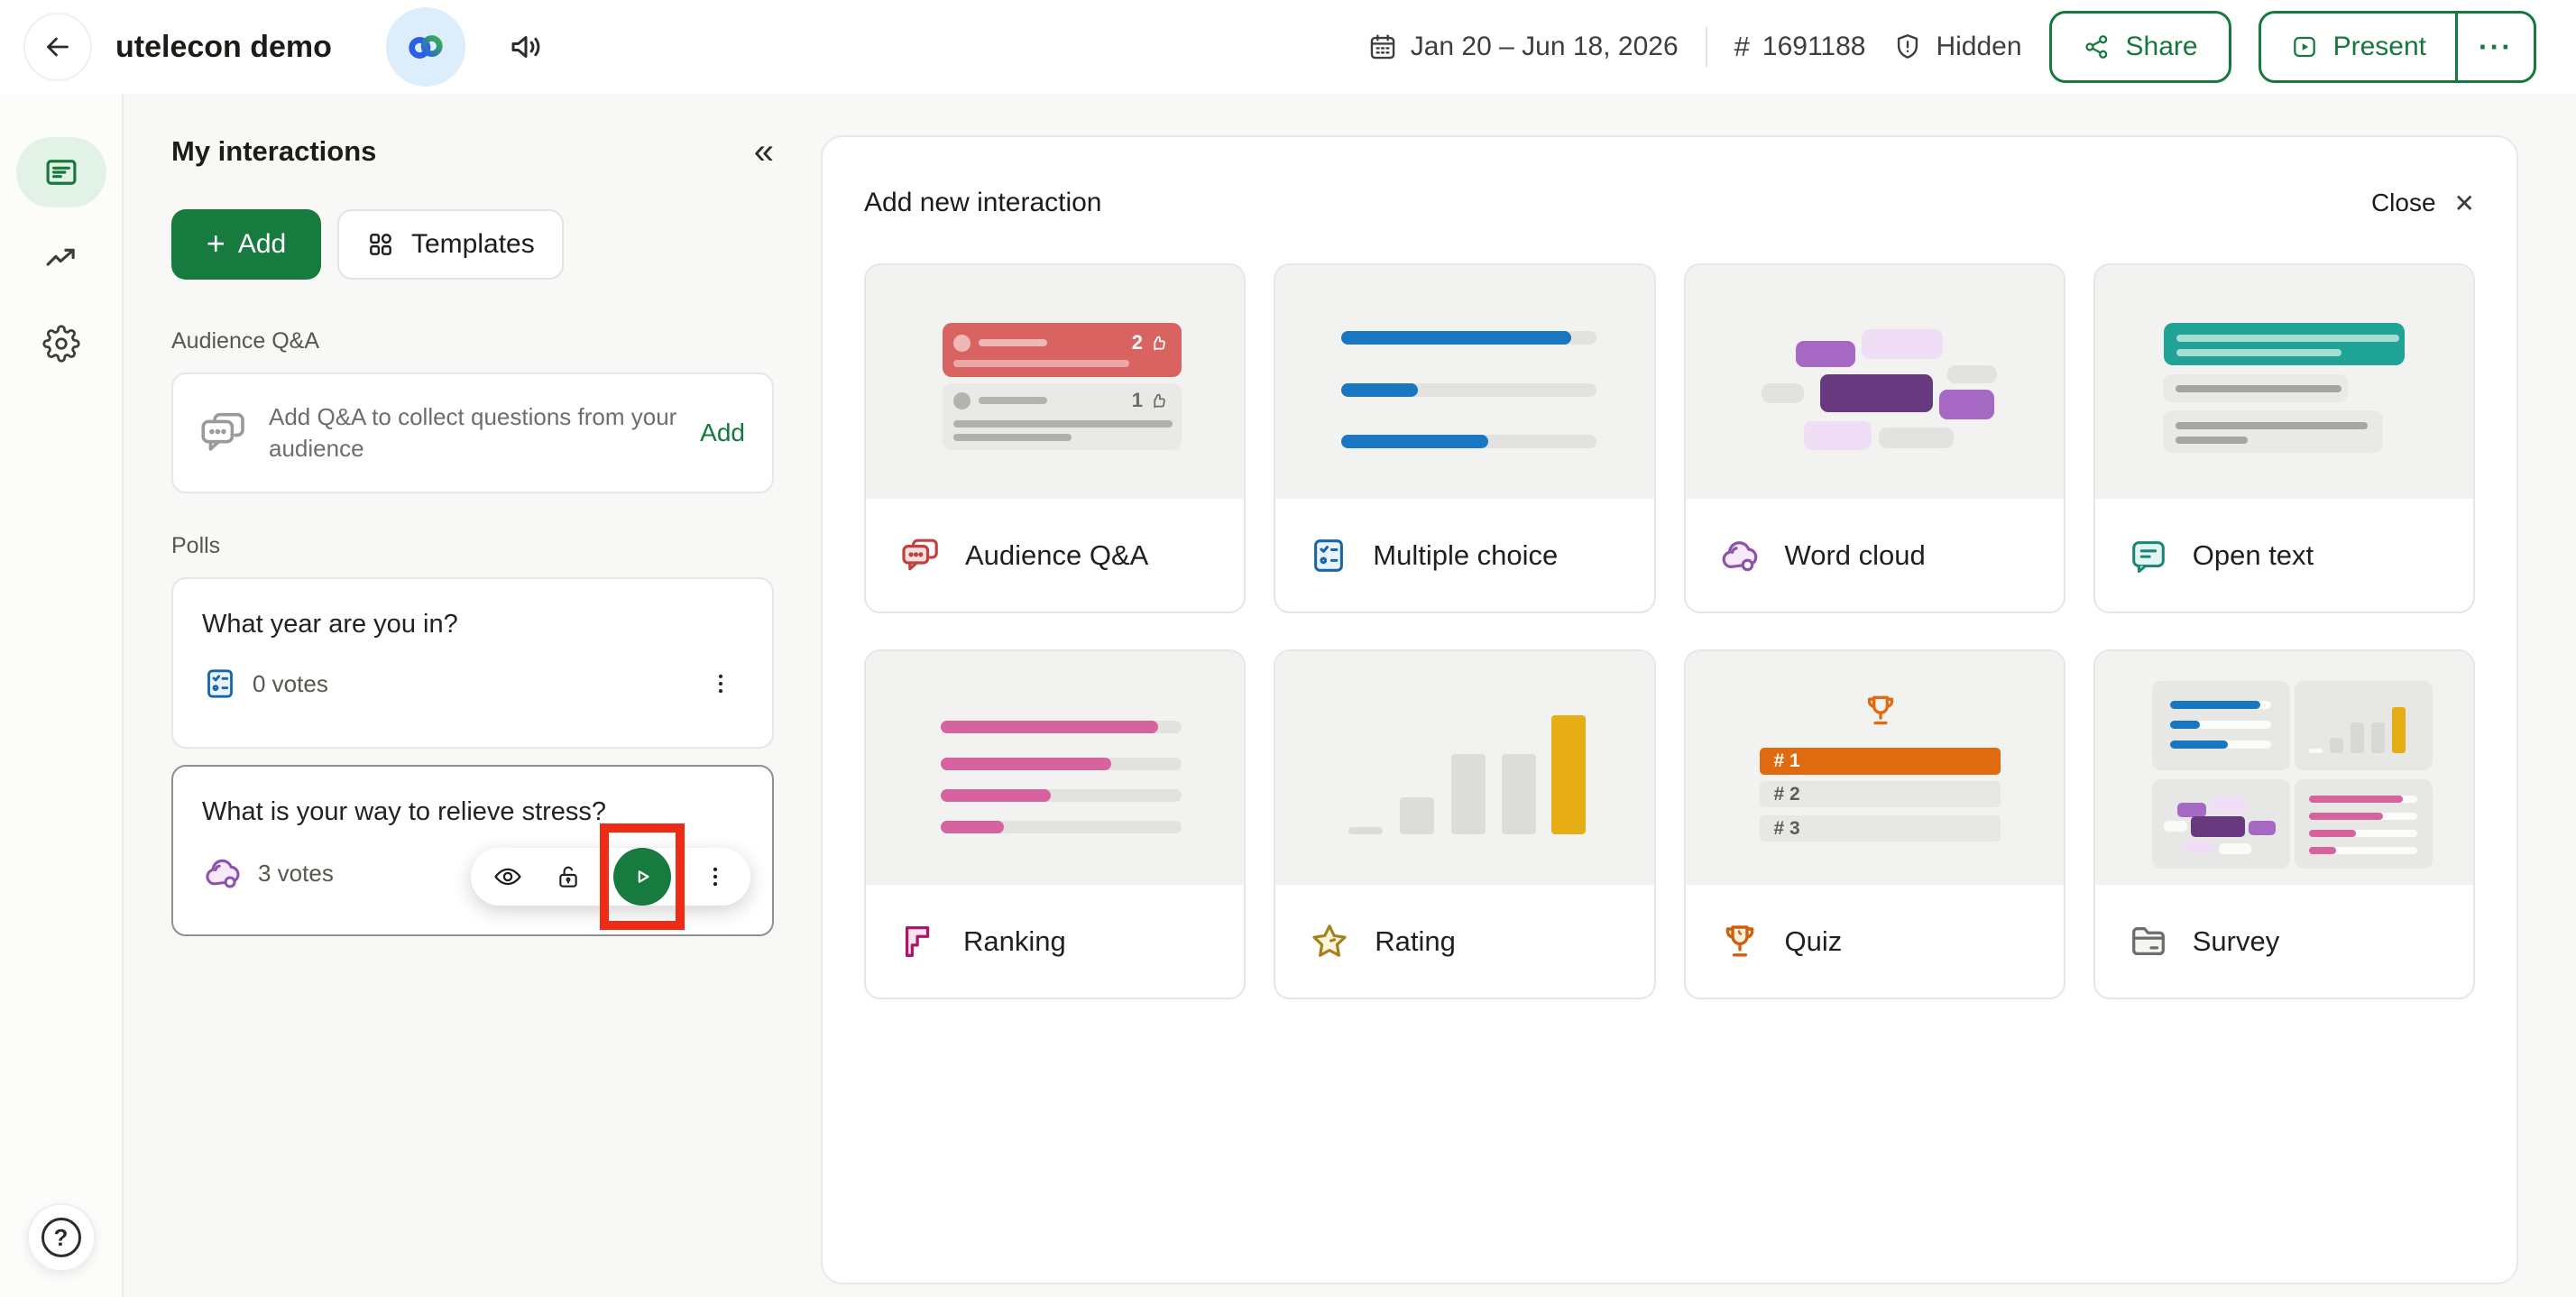 This screenshot has width=2576, height=1297. I want to click on activate-play-button, so click(642, 877).